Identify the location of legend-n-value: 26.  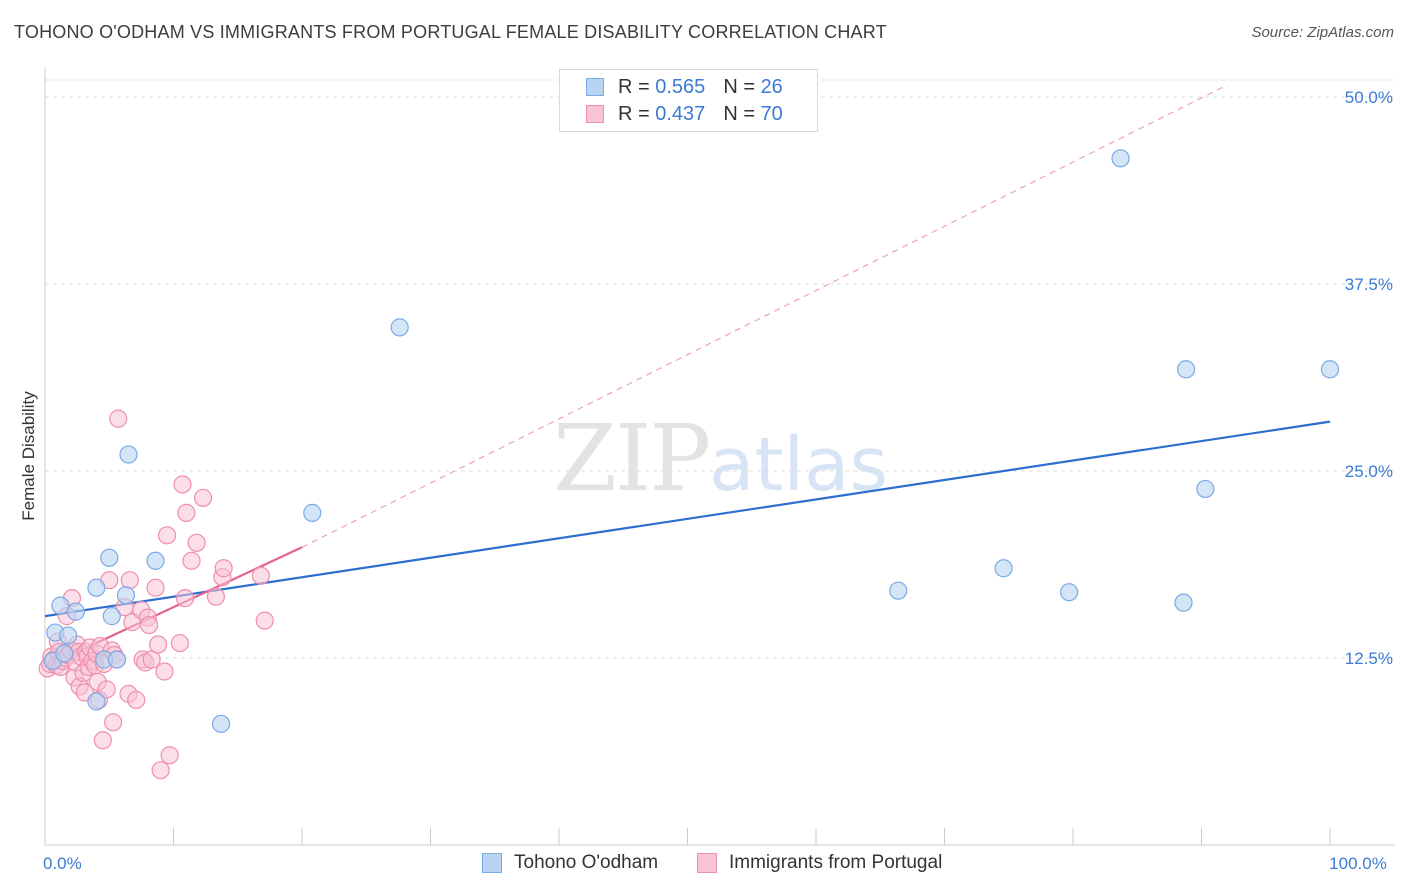
(771, 86).